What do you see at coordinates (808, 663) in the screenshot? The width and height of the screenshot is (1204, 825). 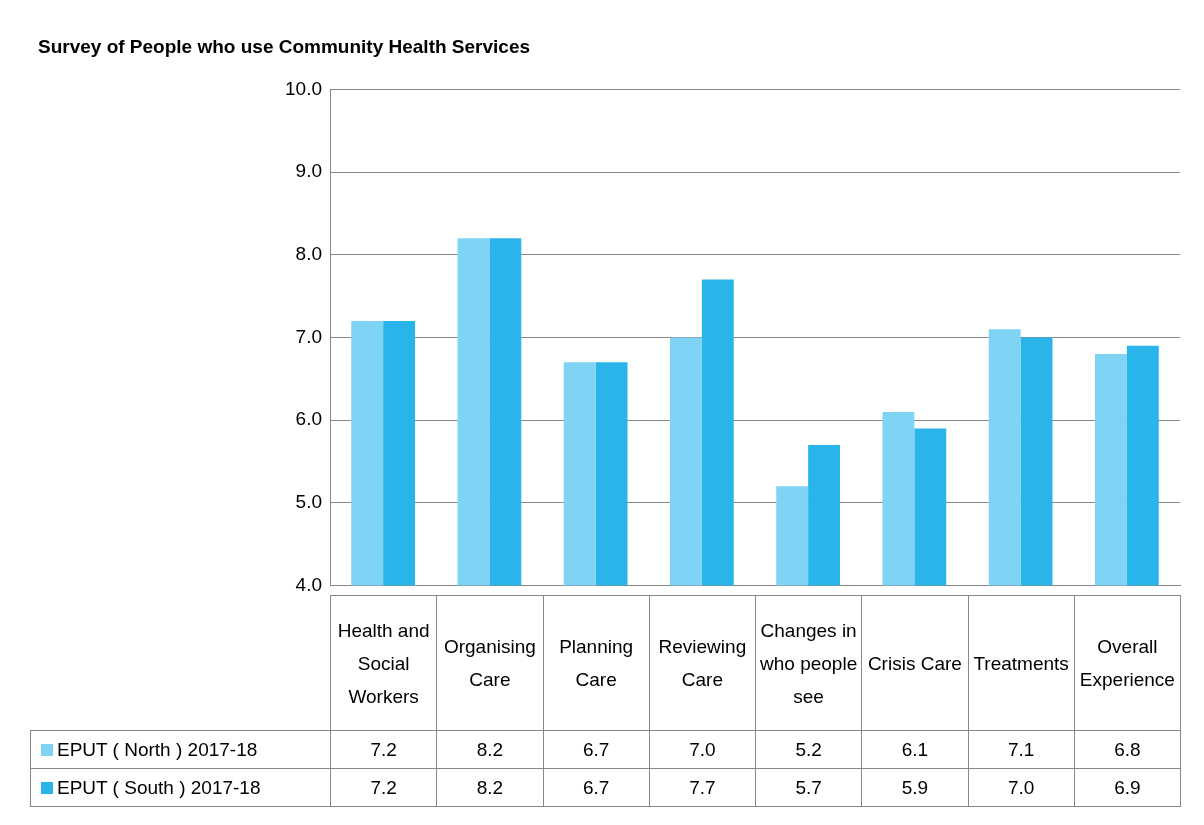 I see `x-tick-label: Changes in who people see` at bounding box center [808, 663].